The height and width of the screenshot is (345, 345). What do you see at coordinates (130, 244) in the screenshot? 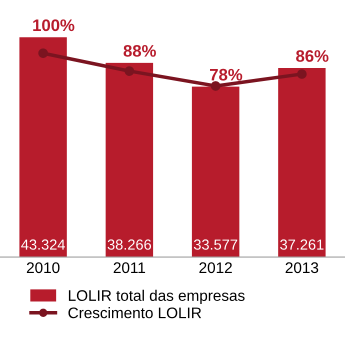
I see `data-label: 38.266` at bounding box center [130, 244].